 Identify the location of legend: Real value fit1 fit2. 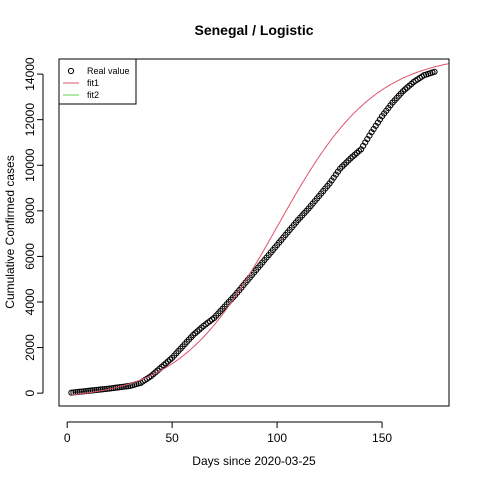
(97, 81).